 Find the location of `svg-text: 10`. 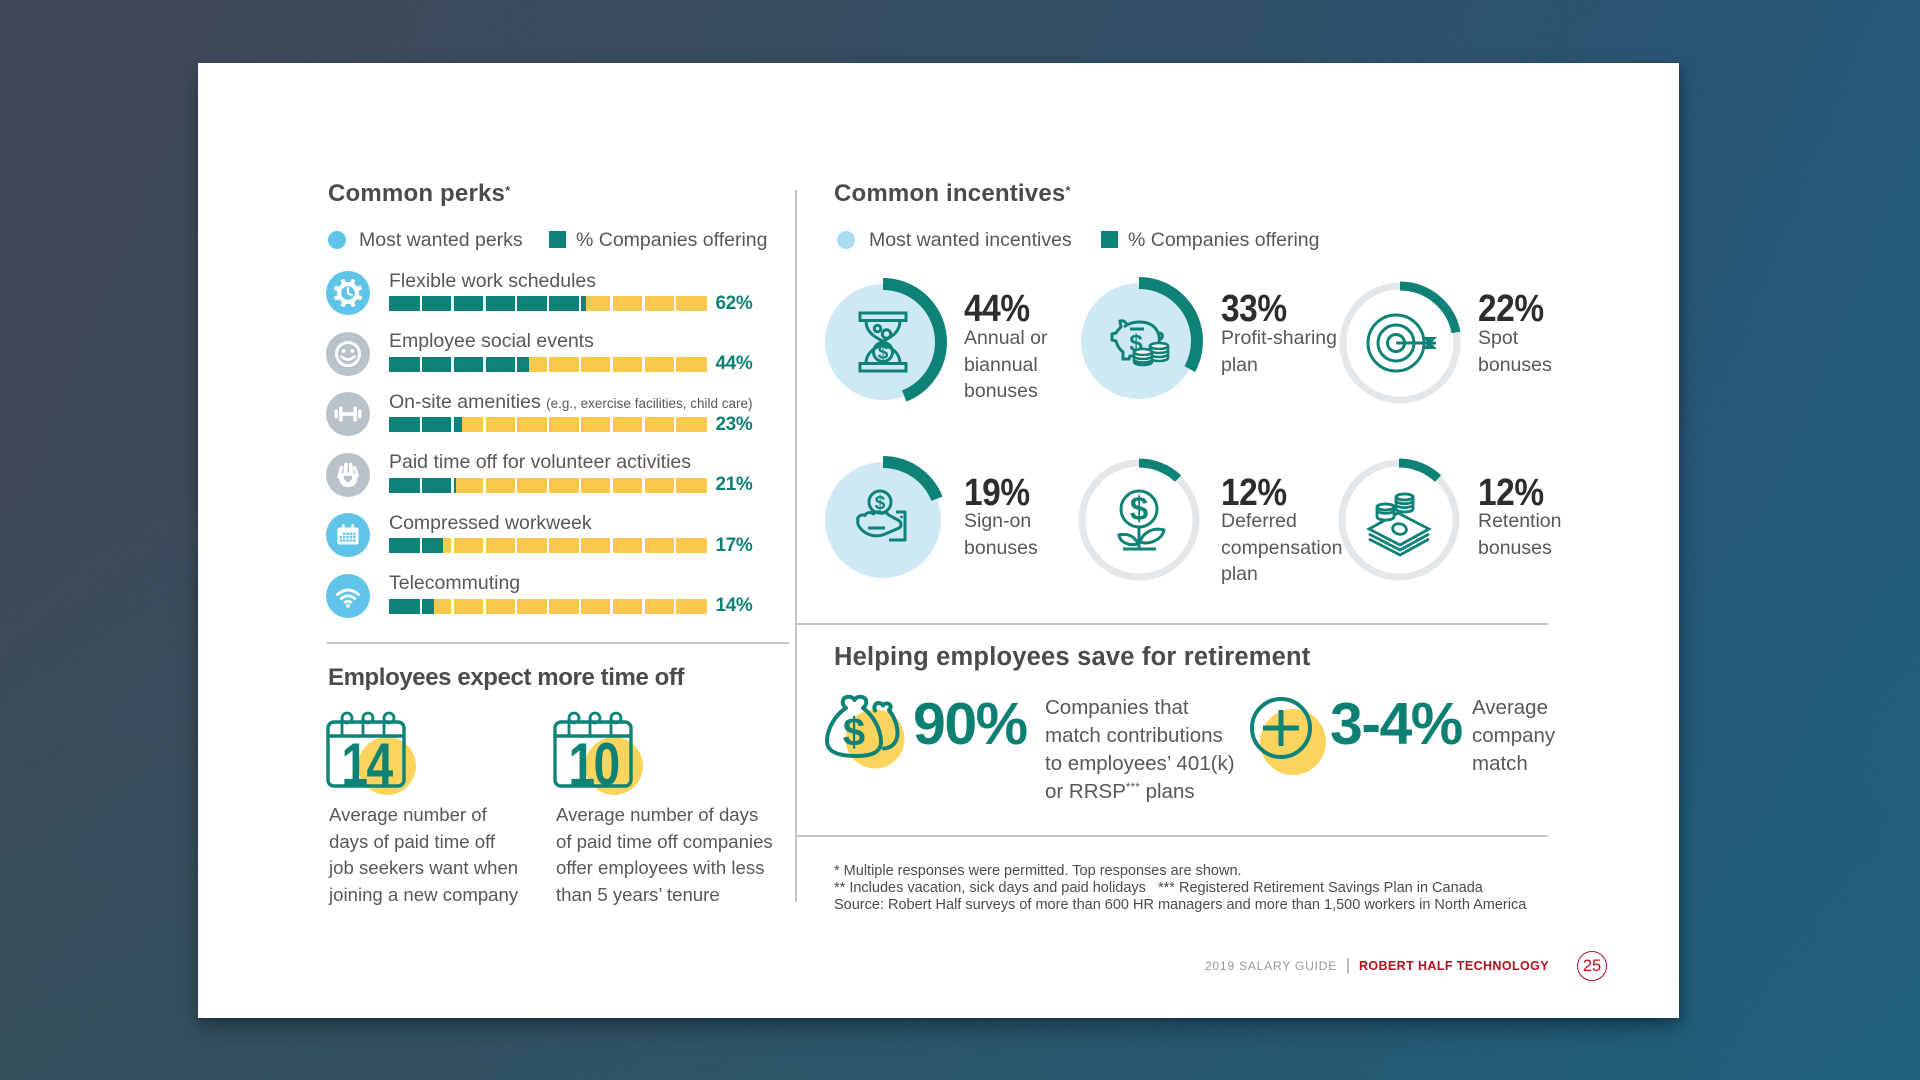

svg-text: 10 is located at coordinates (593, 764).